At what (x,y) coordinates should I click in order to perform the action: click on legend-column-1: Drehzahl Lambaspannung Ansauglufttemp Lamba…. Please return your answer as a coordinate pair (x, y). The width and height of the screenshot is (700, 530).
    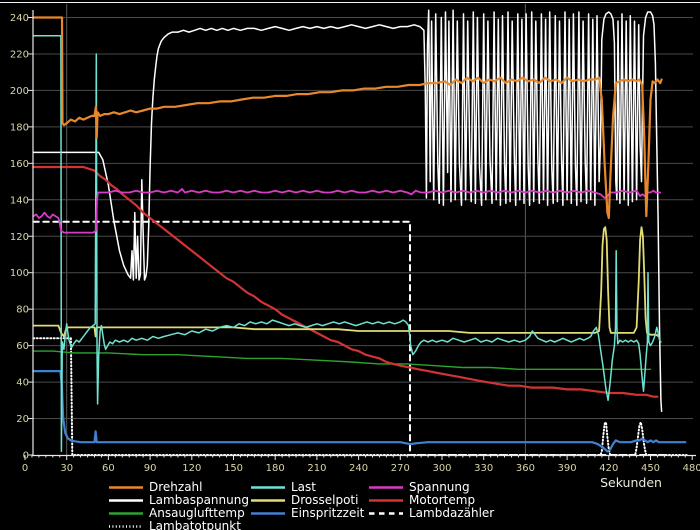
    Looking at the image, I should click on (178, 505).